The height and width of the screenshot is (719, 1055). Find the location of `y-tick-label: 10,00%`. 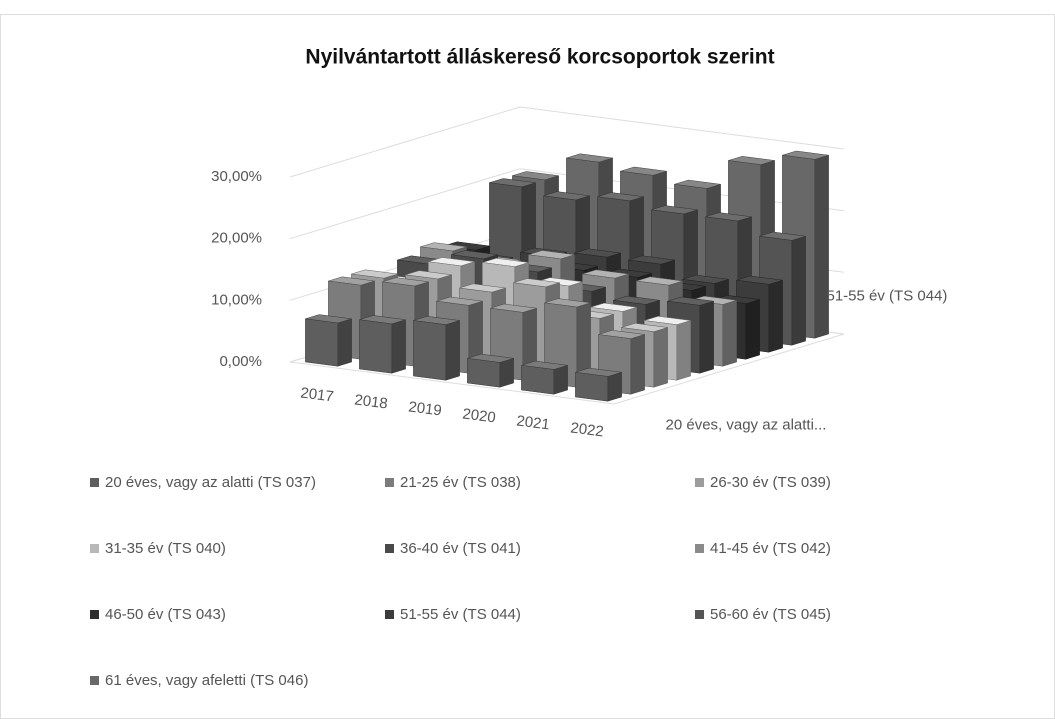

y-tick-label: 10,00% is located at coordinates (236, 299).